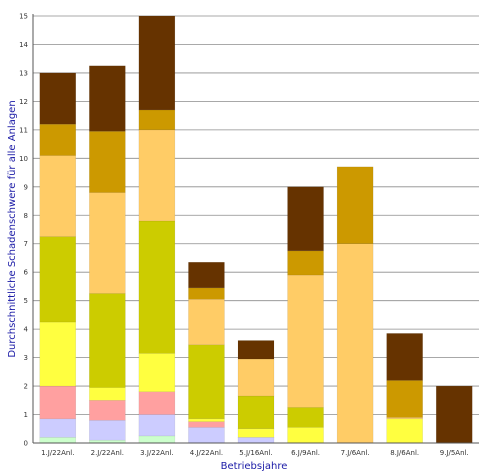 The image size is (485, 475). What do you see at coordinates (26, 330) in the screenshot?
I see `y-tick-label: 4` at bounding box center [26, 330].